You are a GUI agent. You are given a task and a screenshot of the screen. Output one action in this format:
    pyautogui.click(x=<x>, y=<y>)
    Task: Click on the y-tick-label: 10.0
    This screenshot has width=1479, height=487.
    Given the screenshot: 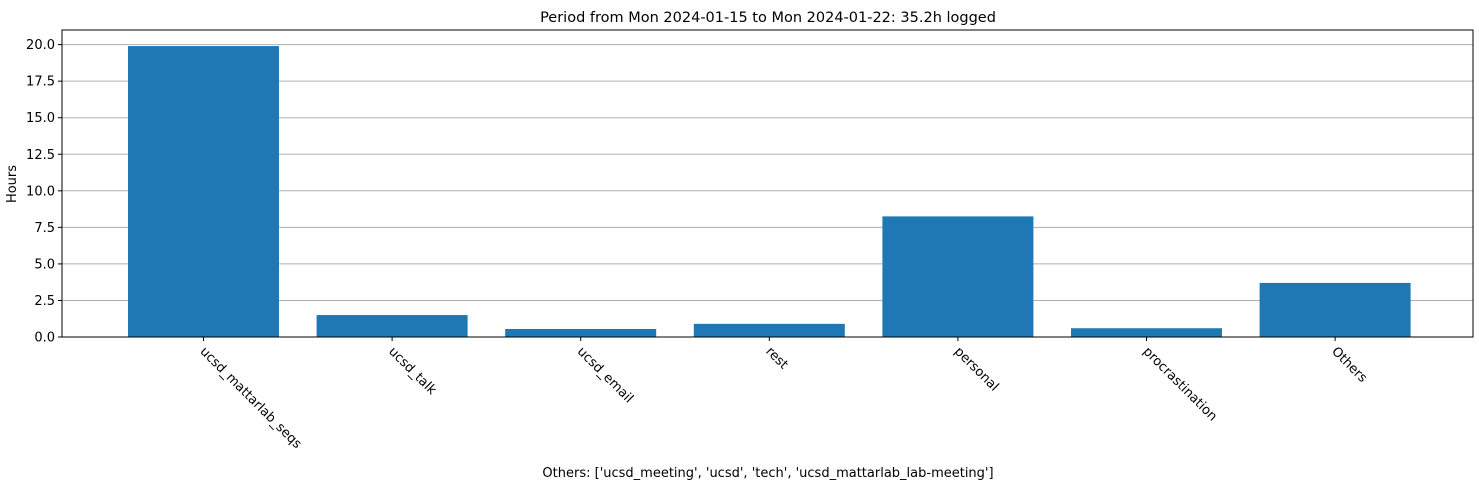 What is the action you would take?
    pyautogui.click(x=40, y=191)
    